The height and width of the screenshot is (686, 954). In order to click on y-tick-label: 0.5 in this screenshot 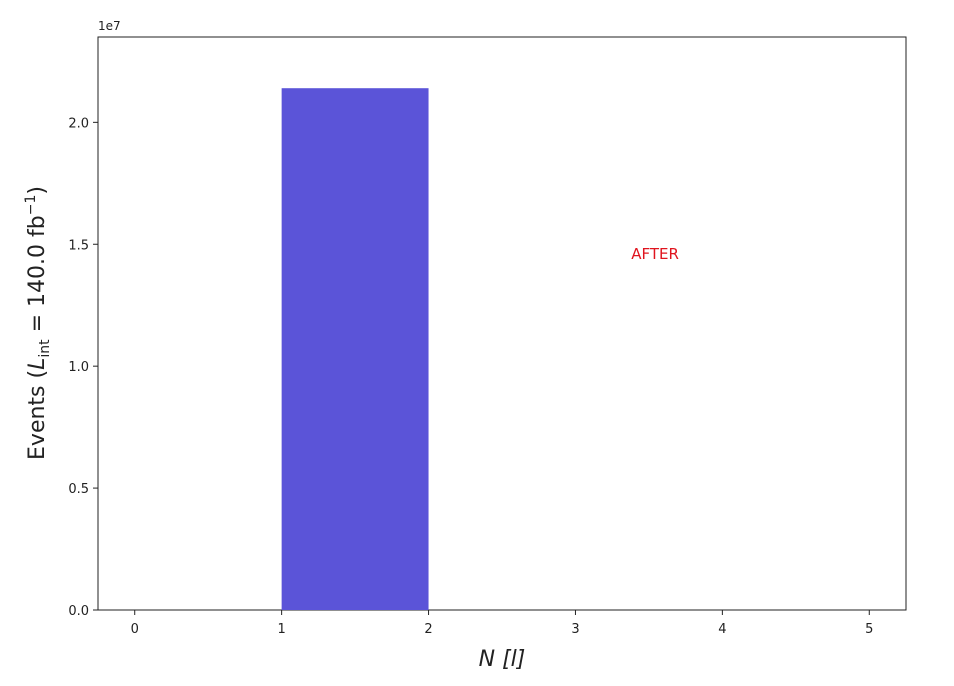, I will do `click(78, 489)`.